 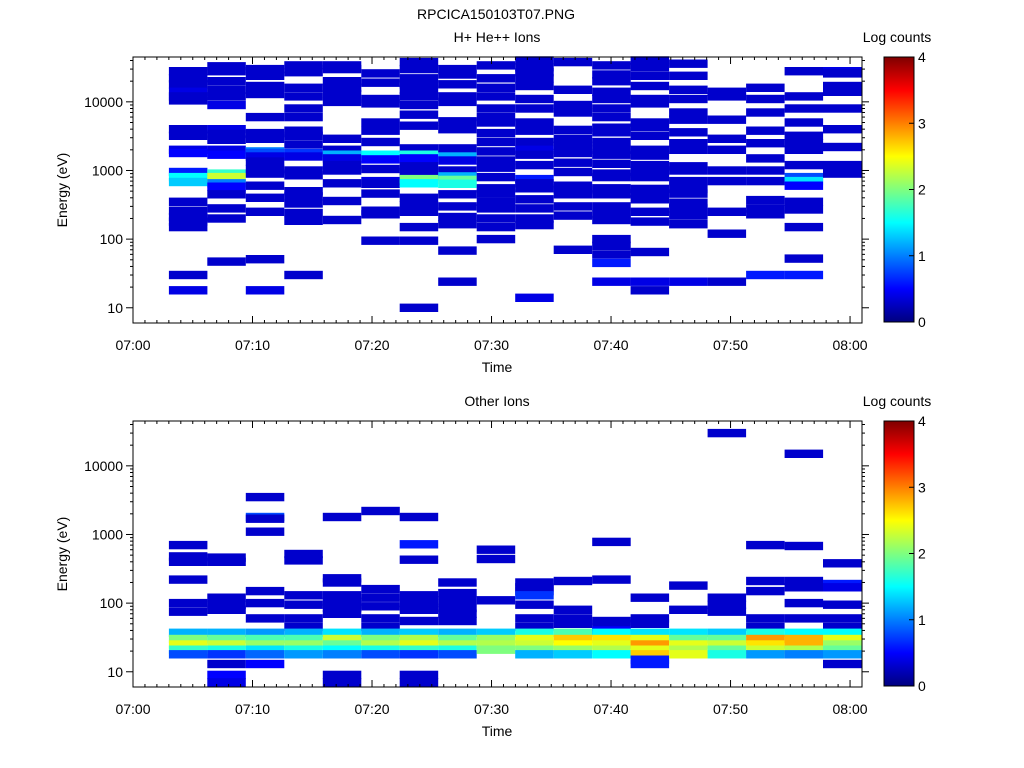 What do you see at coordinates (132, 709) in the screenshot?
I see `x-tick-label: 07:00` at bounding box center [132, 709].